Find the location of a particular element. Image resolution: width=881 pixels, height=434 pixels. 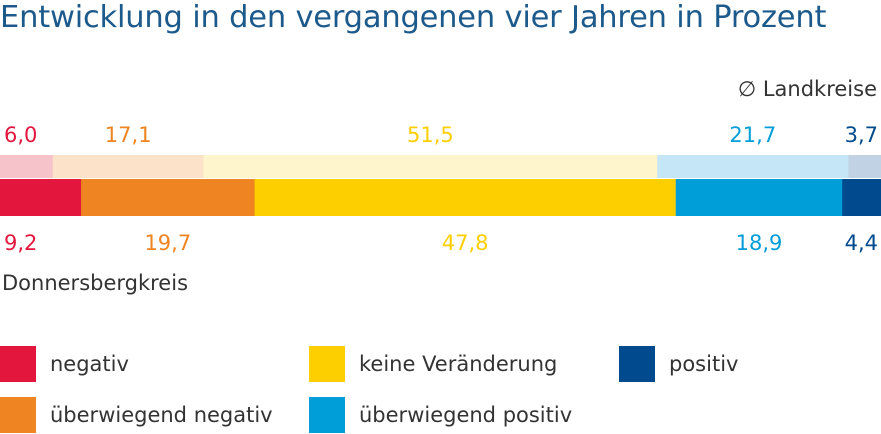

legend-item: überwiegend positiv is located at coordinates (440, 415).